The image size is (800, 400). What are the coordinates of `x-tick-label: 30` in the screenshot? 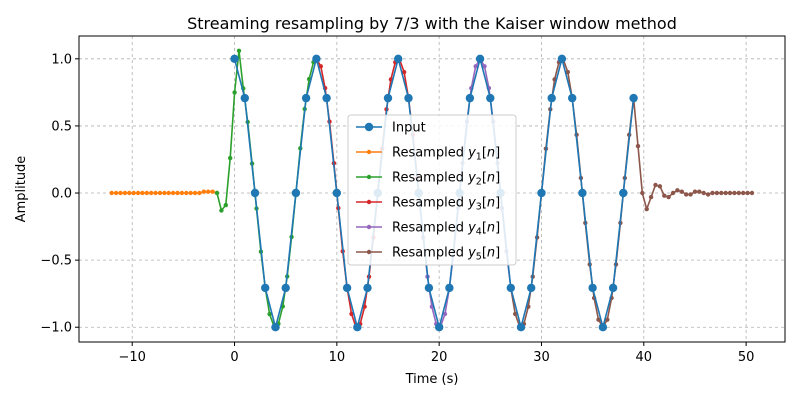 It's located at (541, 357).